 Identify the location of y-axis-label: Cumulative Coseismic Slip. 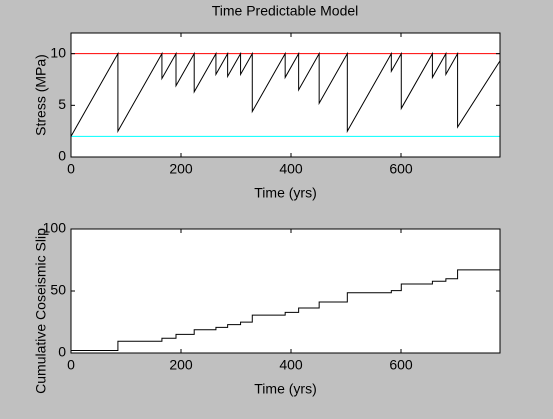
(41, 311).